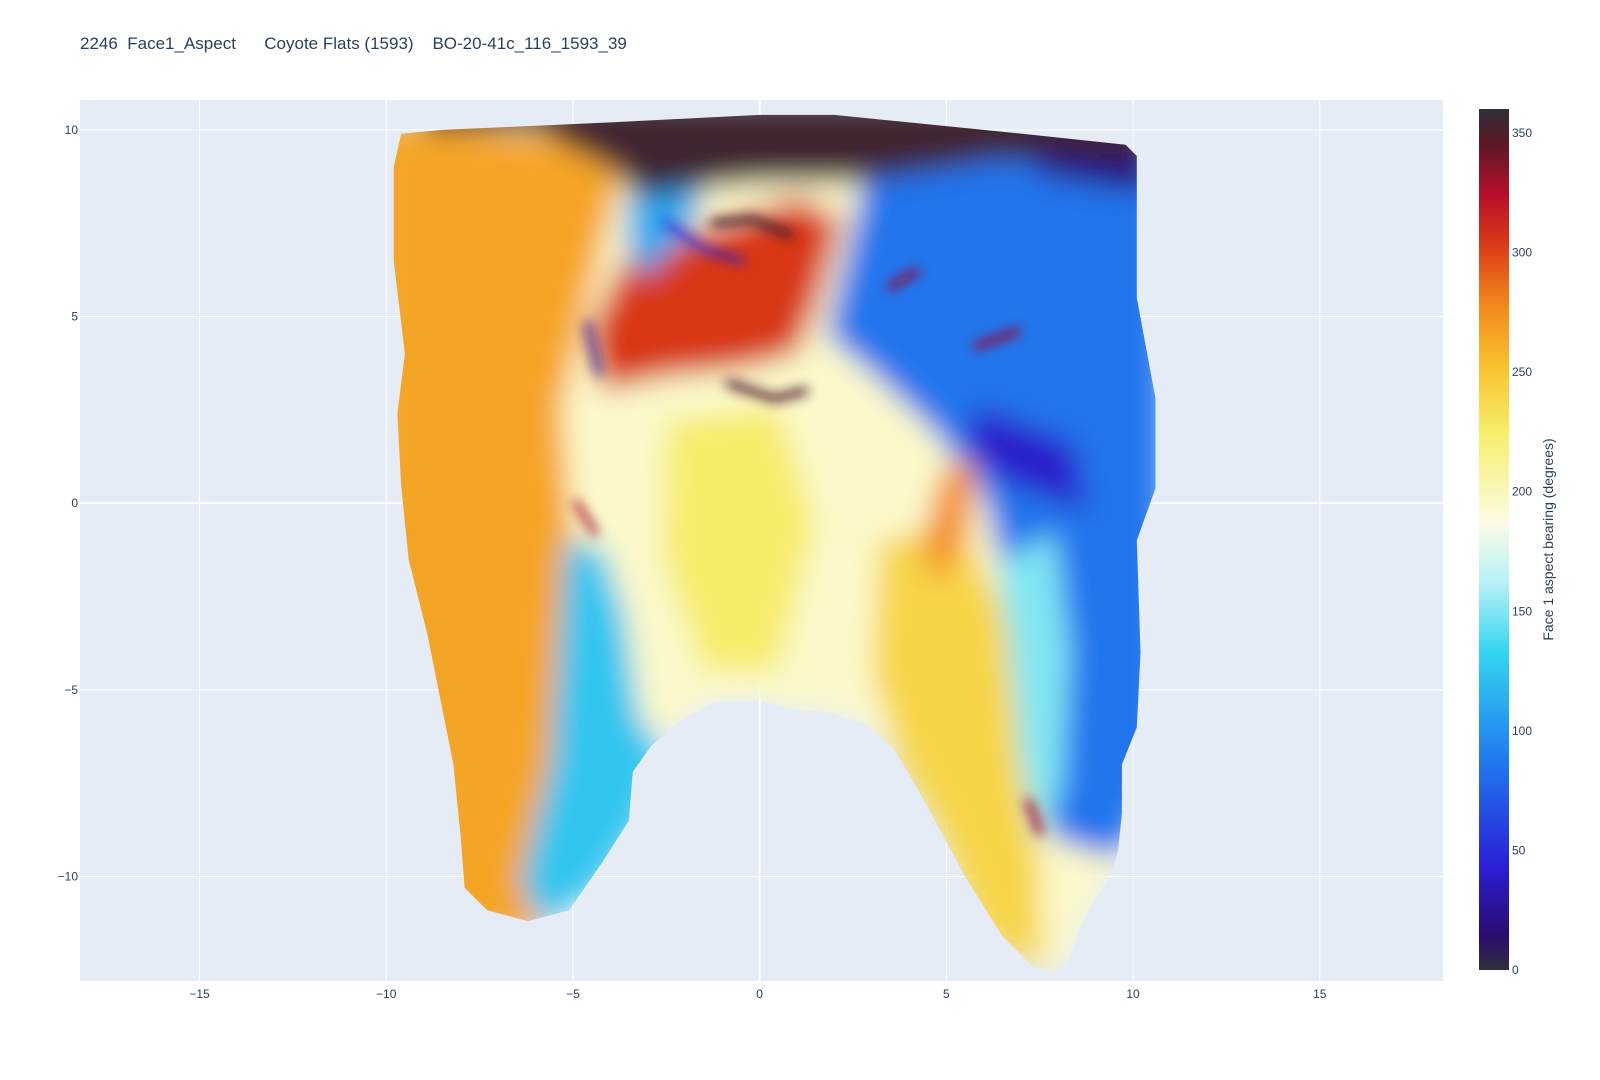  Describe the element at coordinates (71, 690) in the screenshot. I see `y-tick-label: −5` at that location.